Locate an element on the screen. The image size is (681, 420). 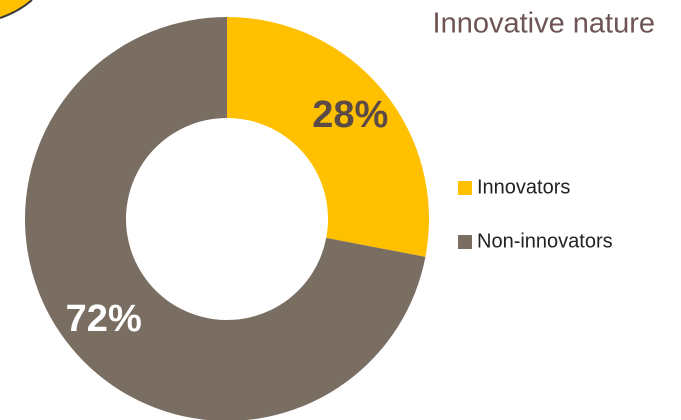
data-label: 28% is located at coordinates (350, 115).